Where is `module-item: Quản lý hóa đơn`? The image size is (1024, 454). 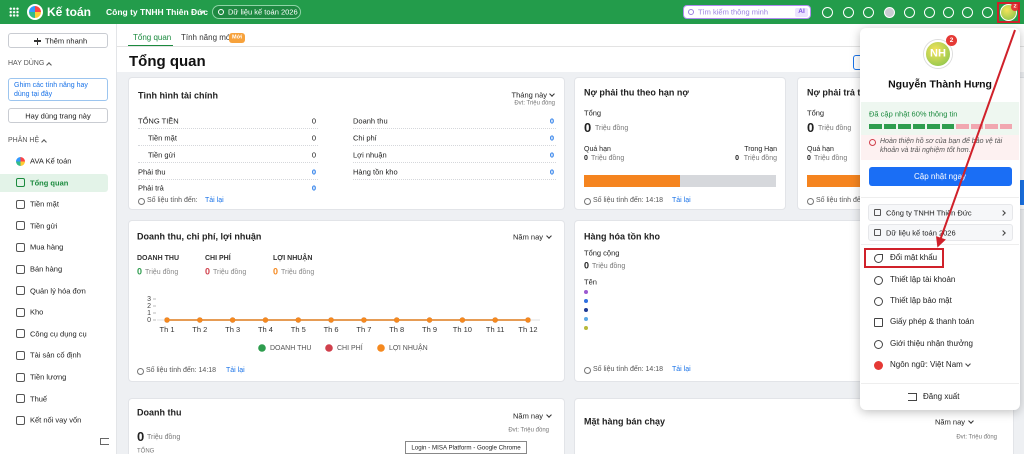 module-item: Quản lý hóa đơn is located at coordinates (58, 291).